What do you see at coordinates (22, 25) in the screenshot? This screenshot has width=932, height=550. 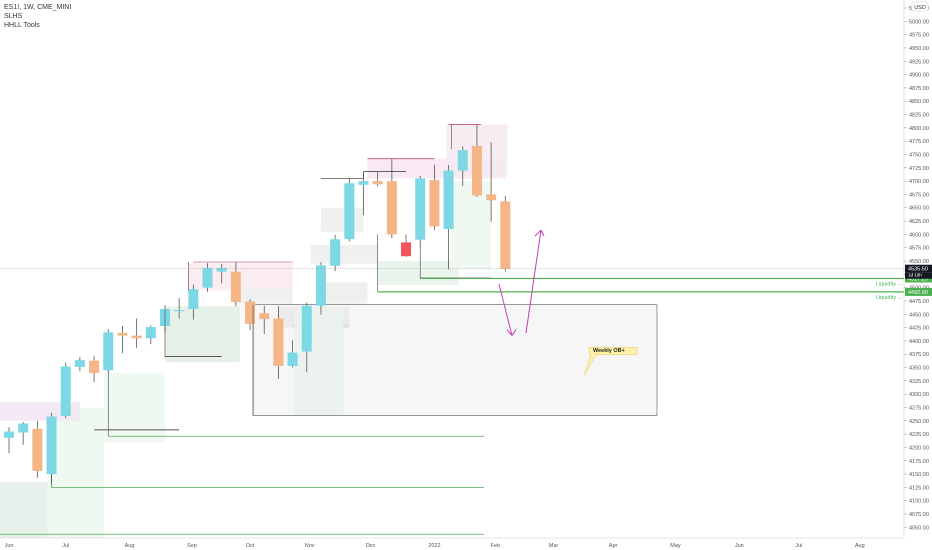 I see `legend-indicator-hhll: HHLL Tools` at bounding box center [22, 25].